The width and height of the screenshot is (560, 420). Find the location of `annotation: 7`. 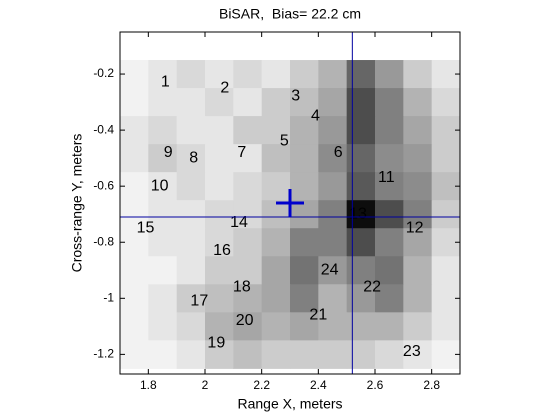

annotation: 7 is located at coordinates (241, 152).